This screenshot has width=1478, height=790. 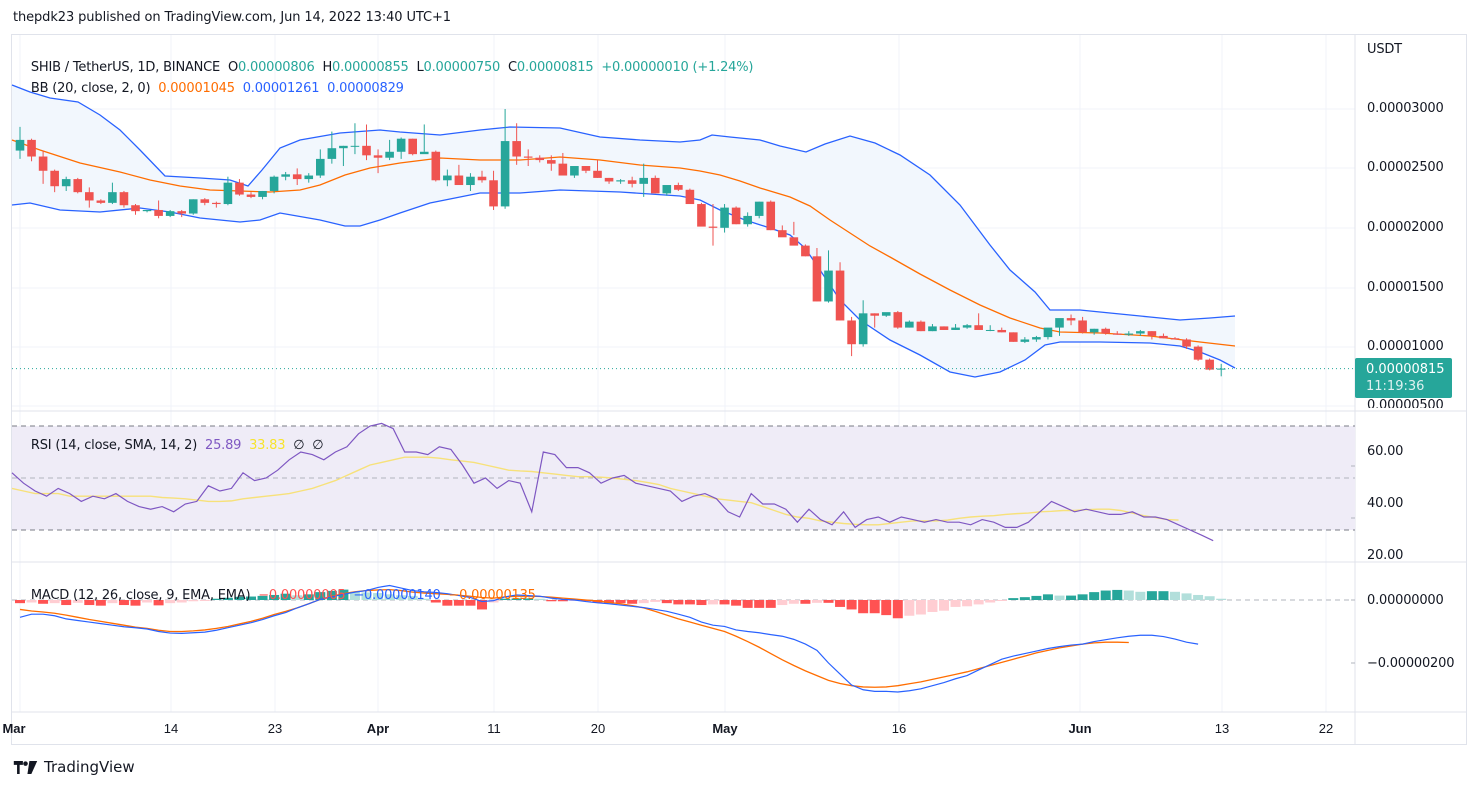 What do you see at coordinates (365, 88) in the screenshot?
I see `bb-lower-value: 0.00000829` at bounding box center [365, 88].